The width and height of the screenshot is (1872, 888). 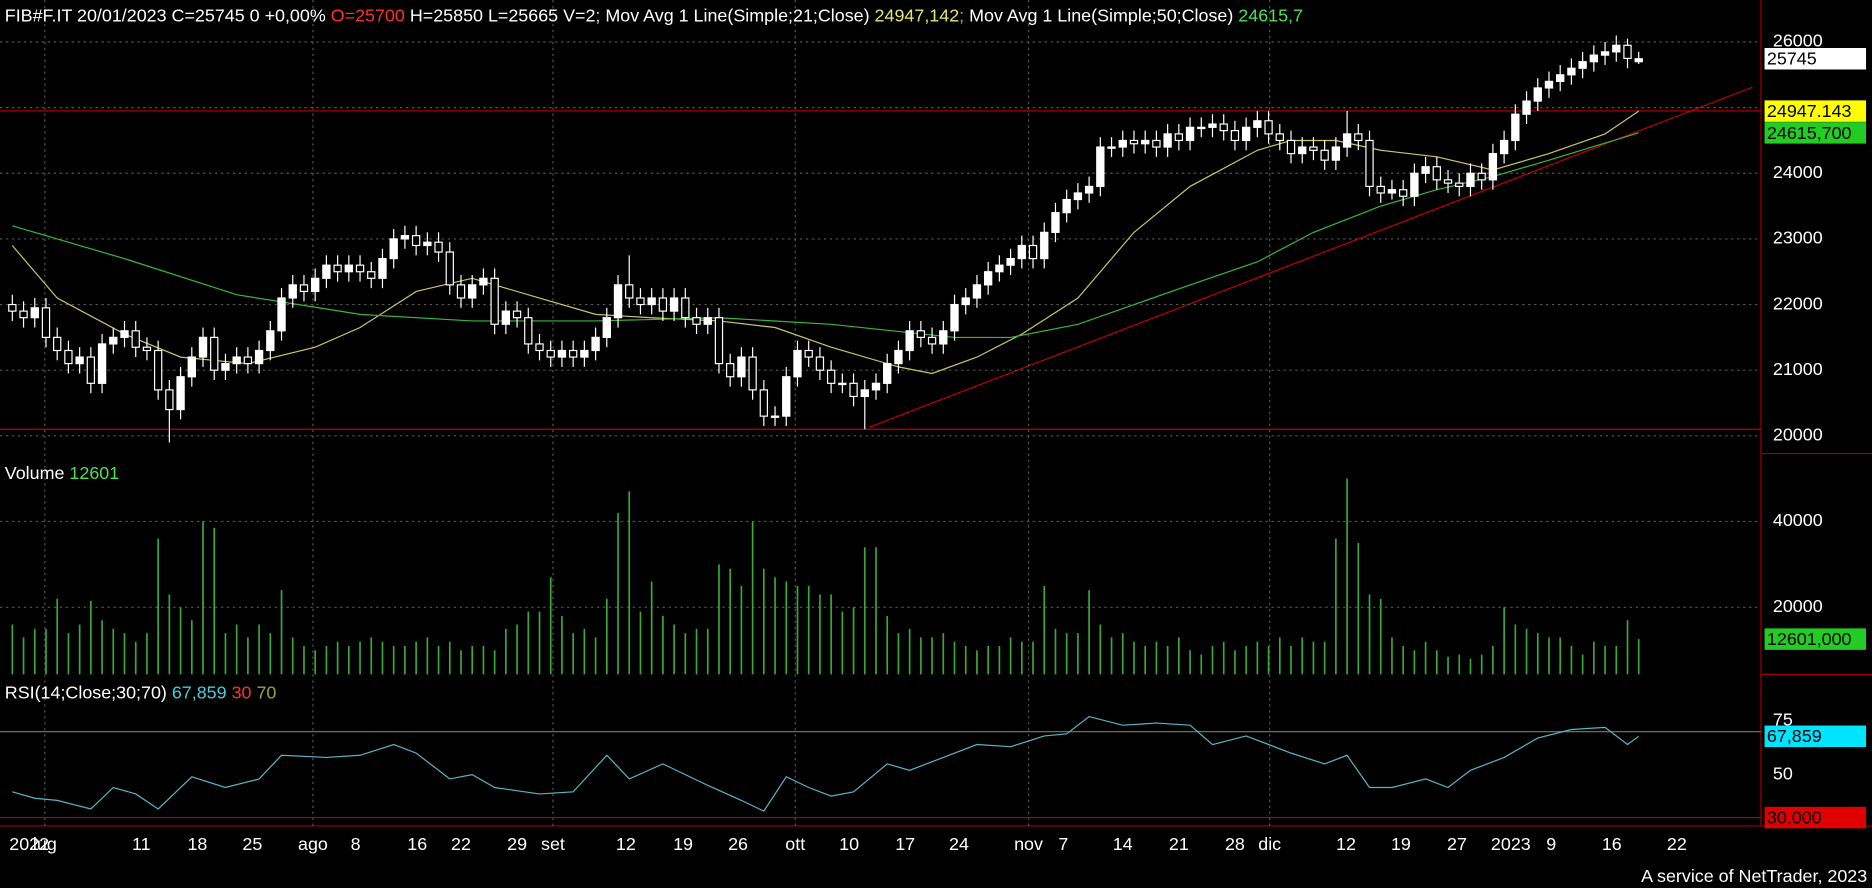 I want to click on x-tick-label: 28, so click(x=1235, y=844).